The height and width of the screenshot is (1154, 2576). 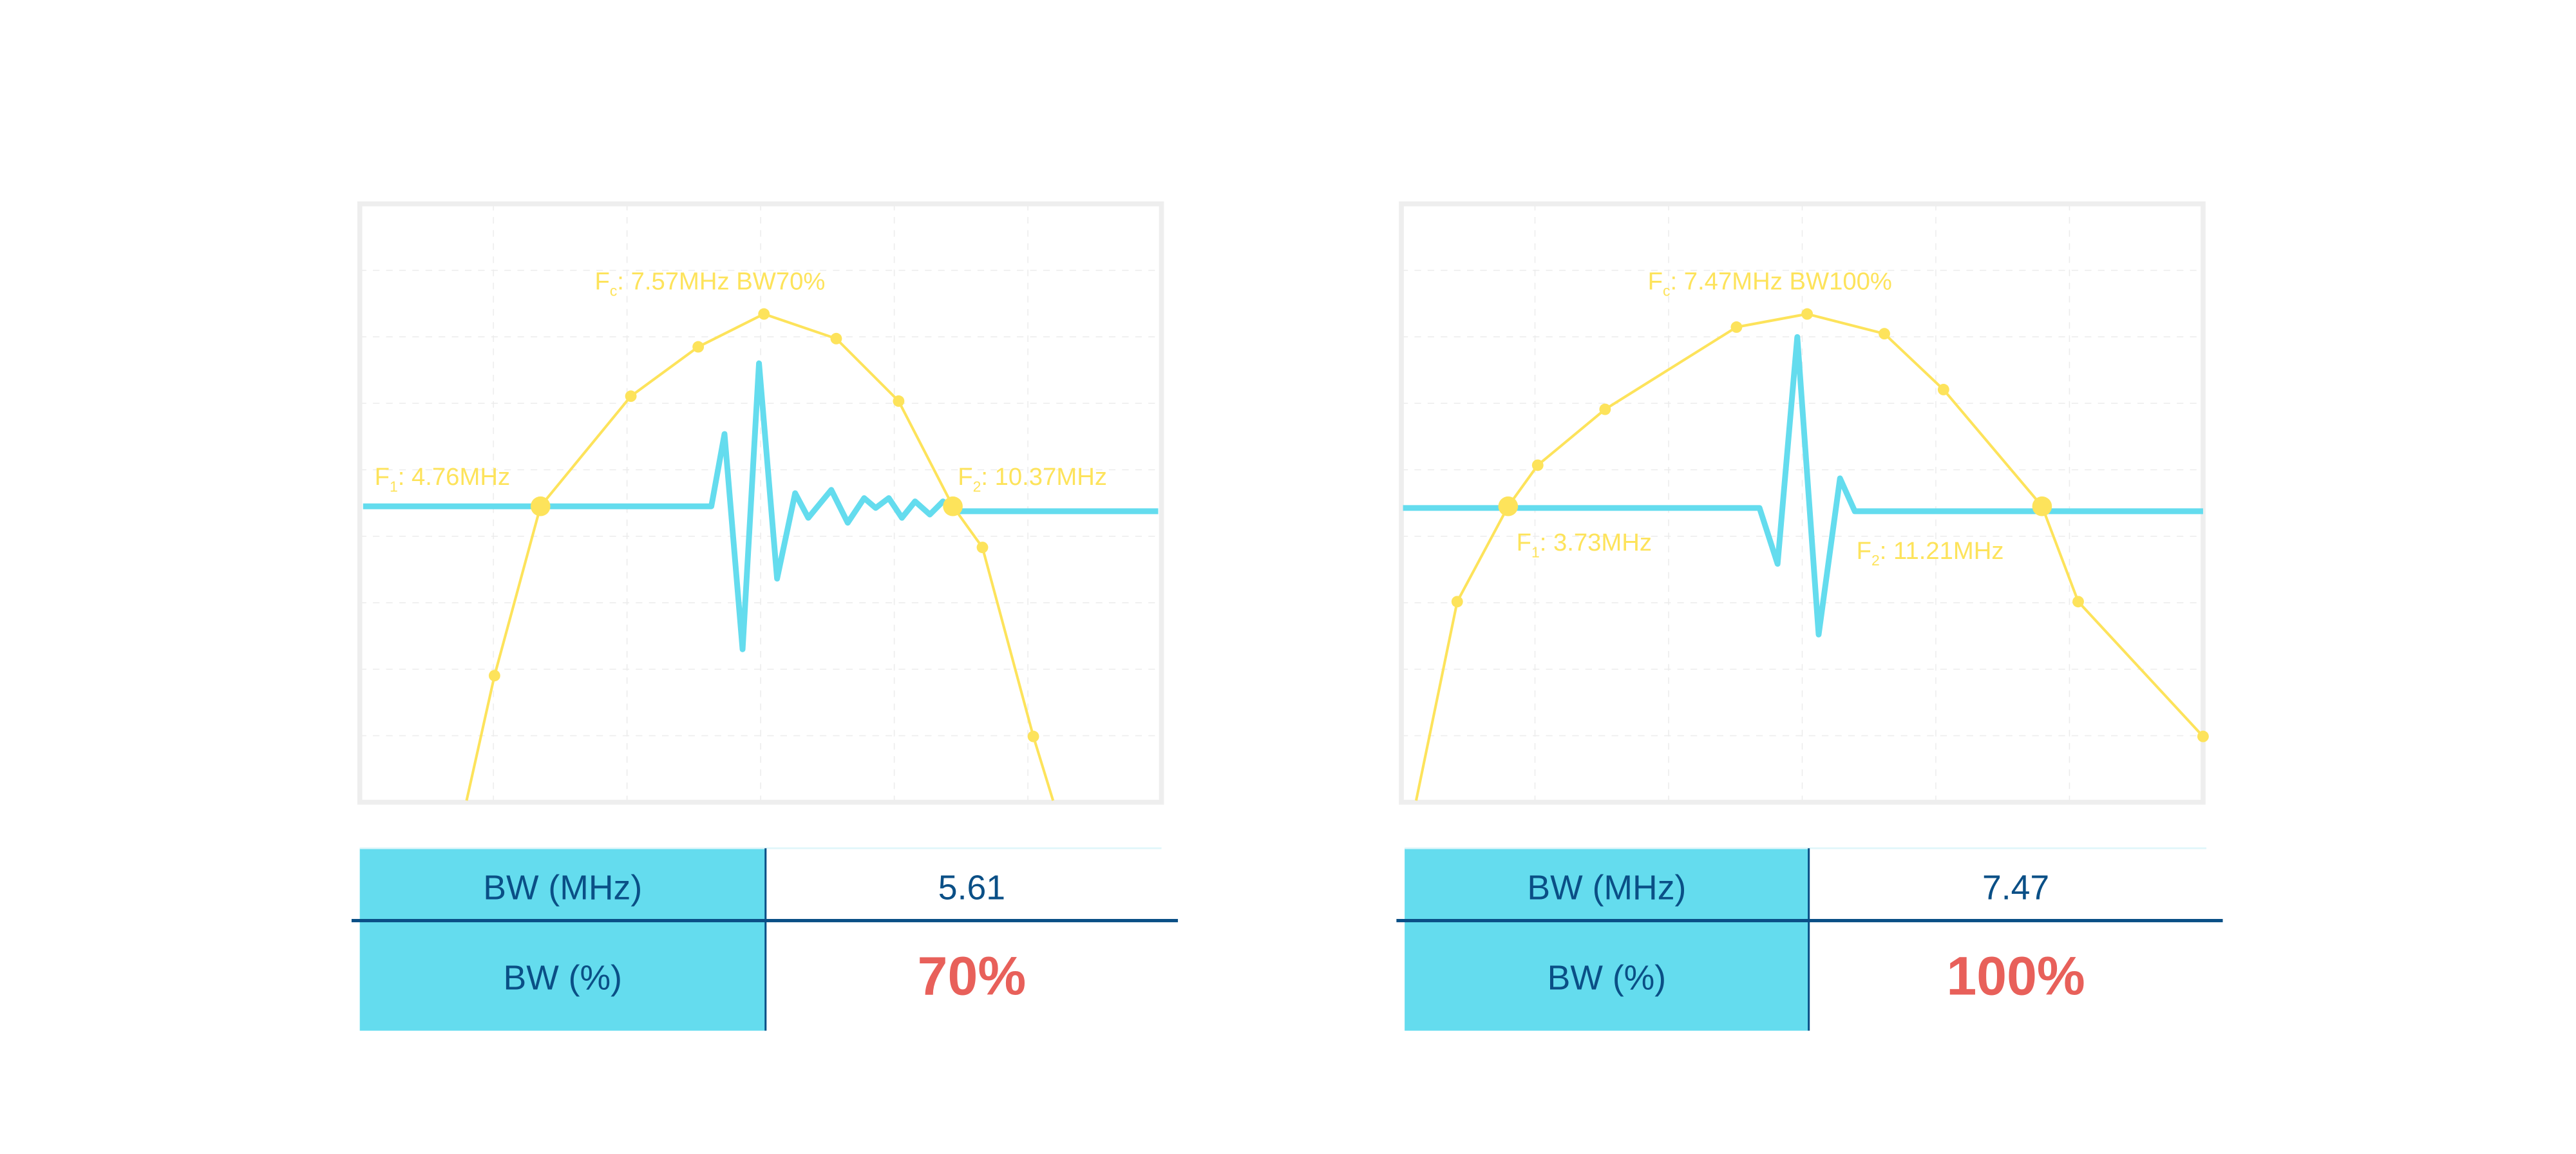 I want to click on bandwidth-table: BW (MHz) 7.47 BW (%) 100%, so click(x=1810, y=939).